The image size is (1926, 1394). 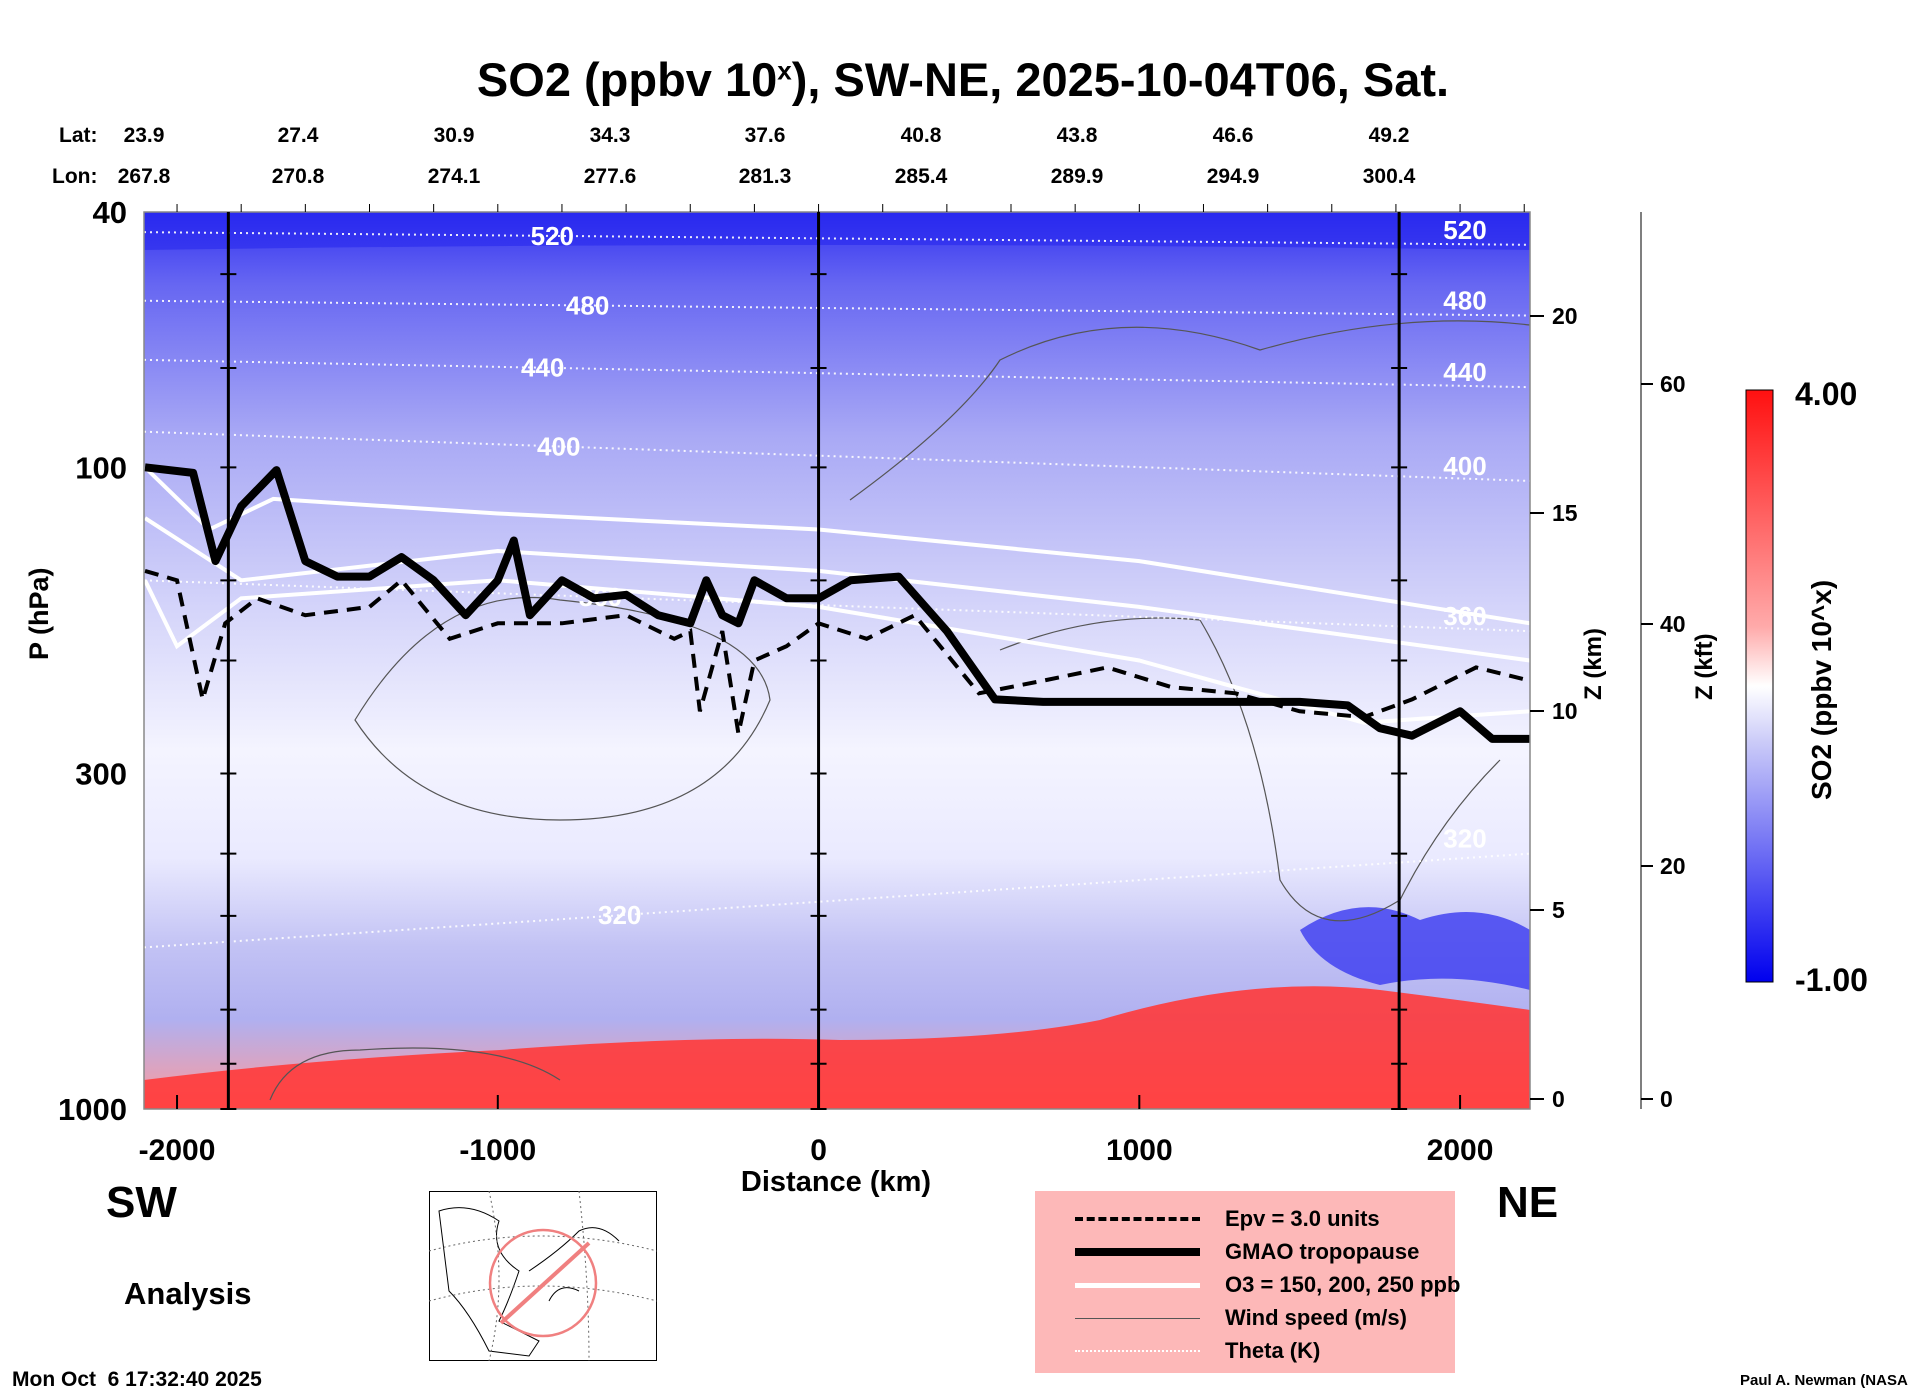 What do you see at coordinates (765, 176) in the screenshot?
I see `lon-value: 281.3` at bounding box center [765, 176].